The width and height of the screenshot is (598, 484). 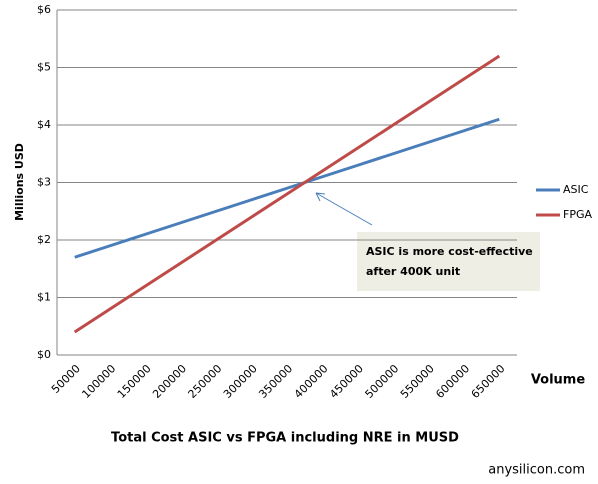 I want to click on x-tick-label: 50000, so click(x=66, y=379).